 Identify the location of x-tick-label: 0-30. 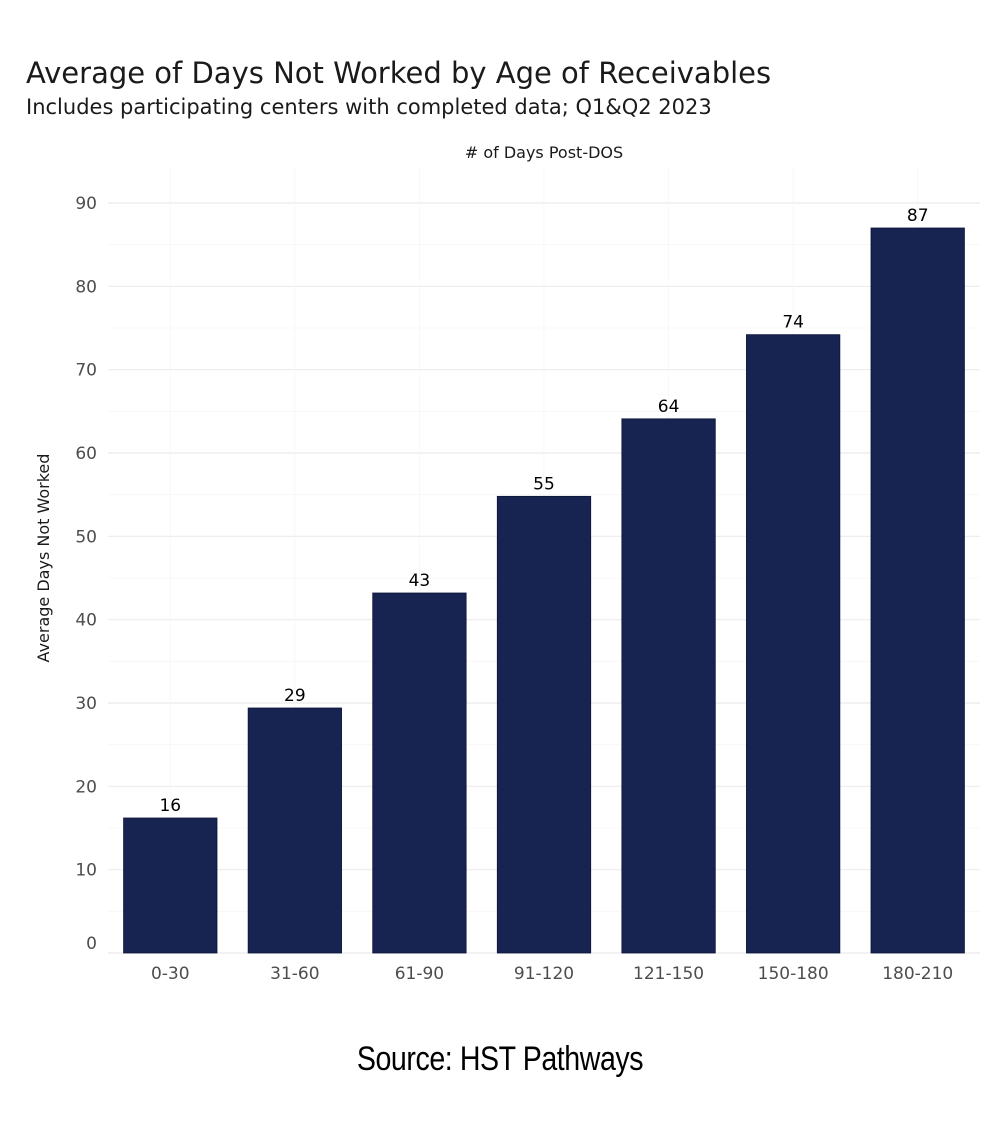
(170, 974).